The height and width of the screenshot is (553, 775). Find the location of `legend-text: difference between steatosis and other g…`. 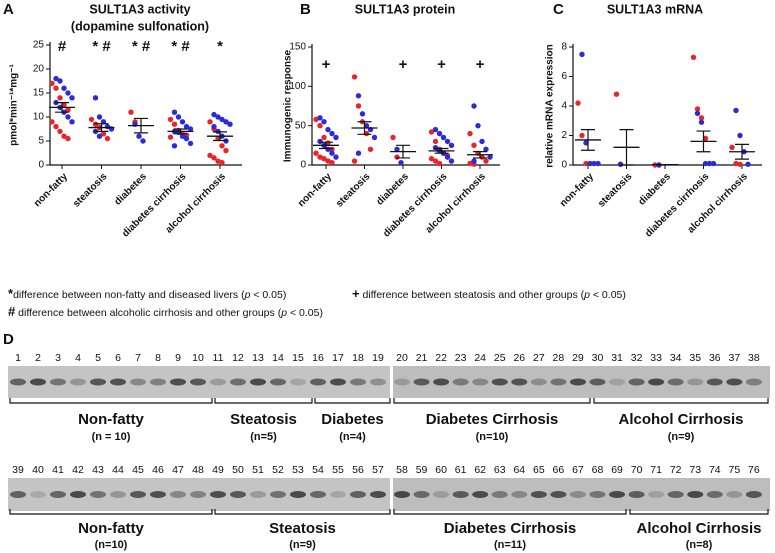

legend-text: difference between steatosis and other g… is located at coordinates (472, 295).